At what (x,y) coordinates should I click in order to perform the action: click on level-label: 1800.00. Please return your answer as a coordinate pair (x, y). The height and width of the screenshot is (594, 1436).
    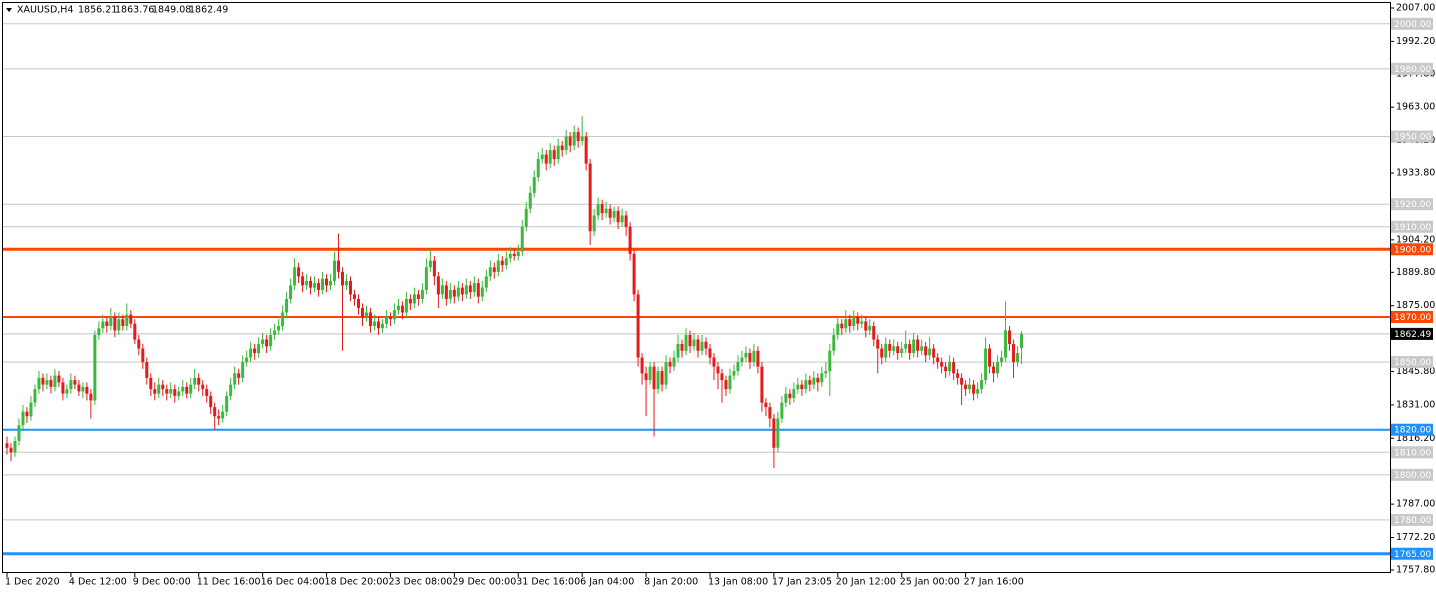
    Looking at the image, I should click on (1412, 476).